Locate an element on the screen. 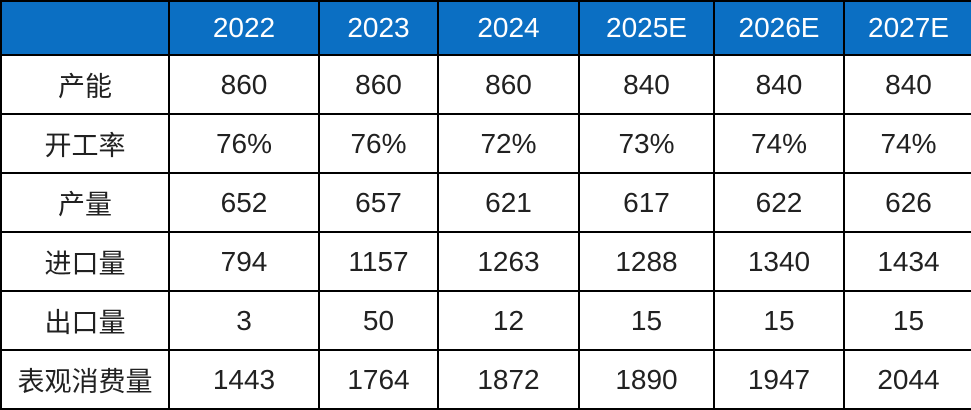  header-cell-year: 2025E is located at coordinates (646, 28).